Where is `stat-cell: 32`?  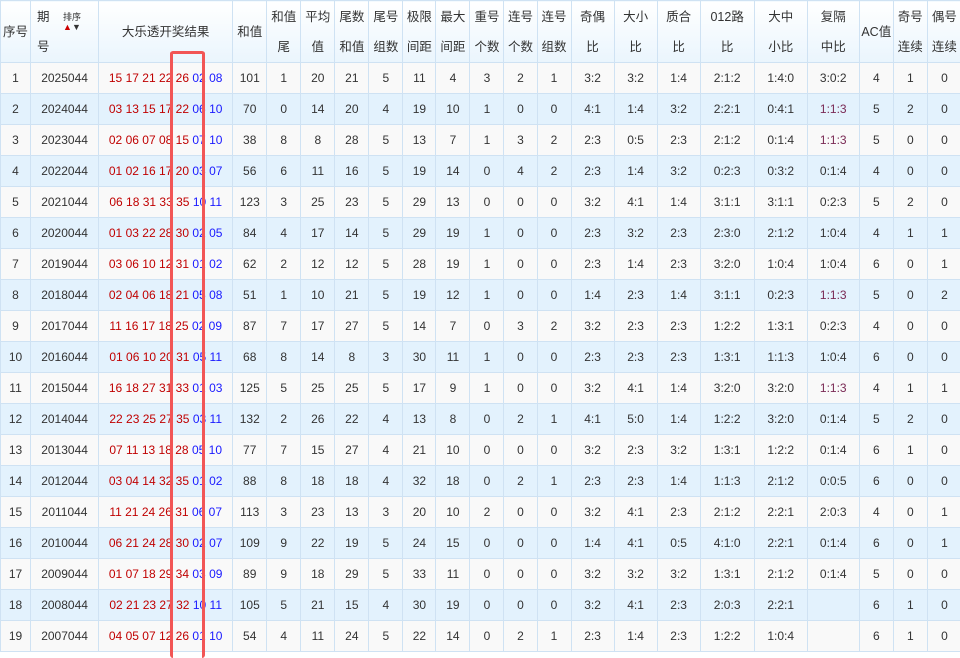 stat-cell: 32 is located at coordinates (419, 481).